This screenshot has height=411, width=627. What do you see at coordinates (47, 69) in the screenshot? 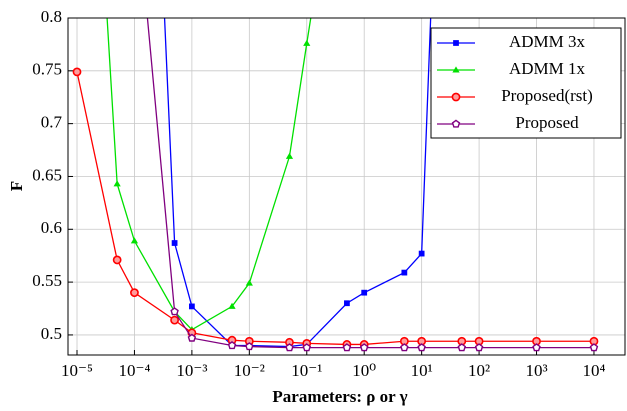
I see `y-tick-label: 0.75` at bounding box center [47, 69].